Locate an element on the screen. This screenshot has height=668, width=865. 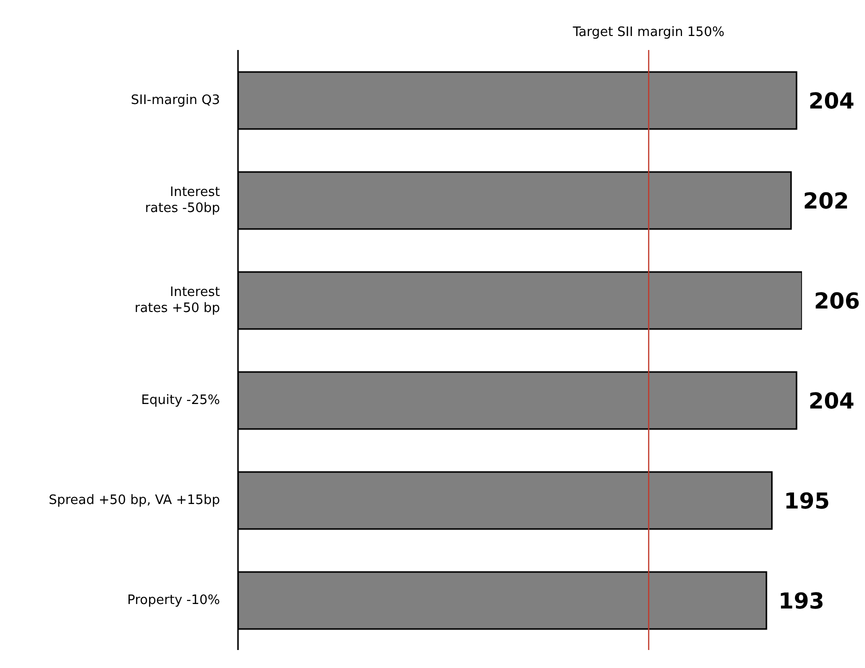
y-tick-label: Spread +50 bp, VA +15bp is located at coordinates (134, 500).